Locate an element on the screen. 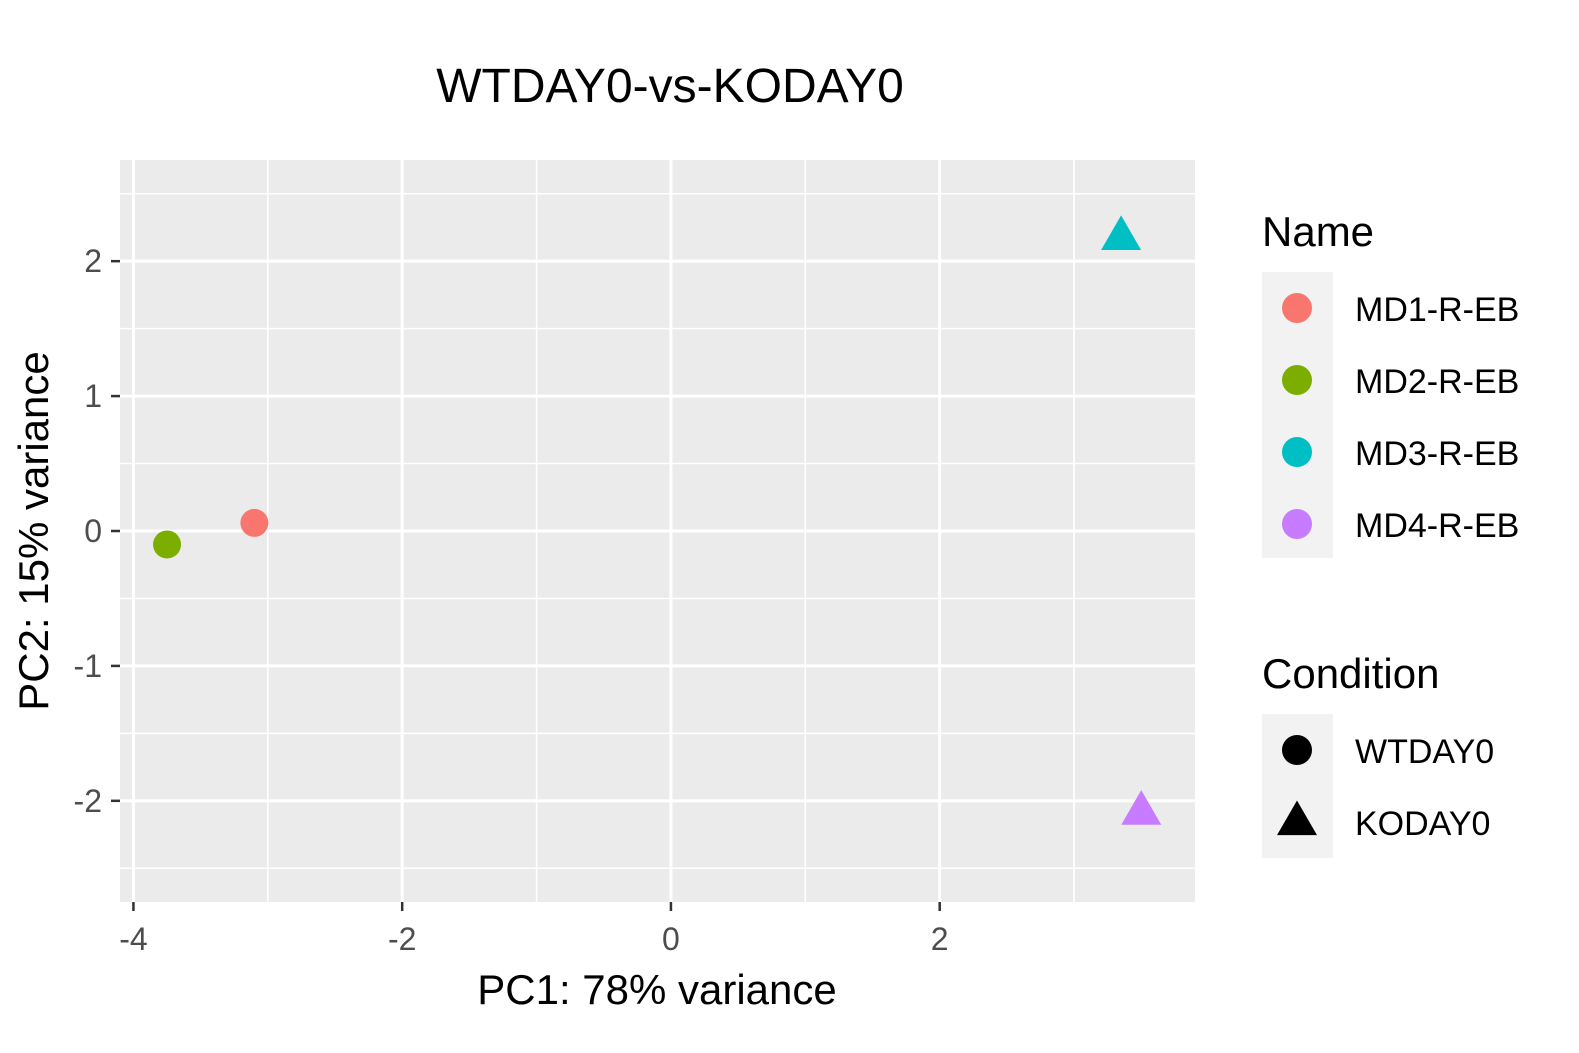 Image resolution: width=1579 pixels, height=1053 pixels. legend-key-md4-r-eb is located at coordinates (1297, 524).